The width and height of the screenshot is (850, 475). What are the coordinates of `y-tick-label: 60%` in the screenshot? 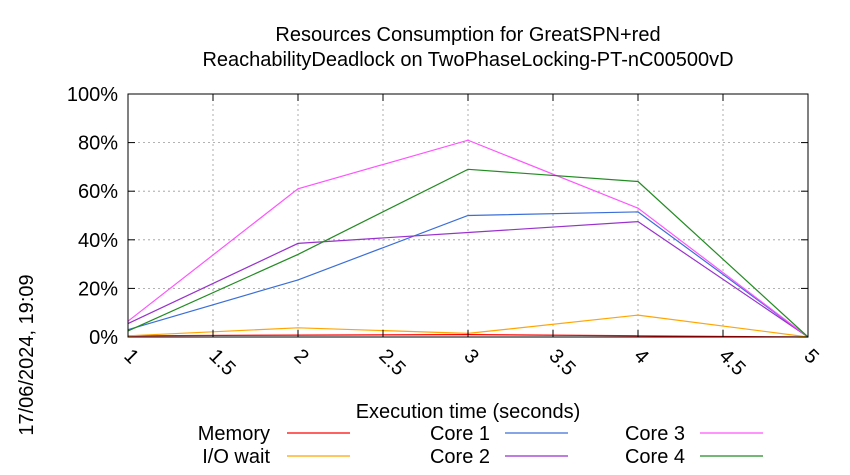 It's located at (98, 192).